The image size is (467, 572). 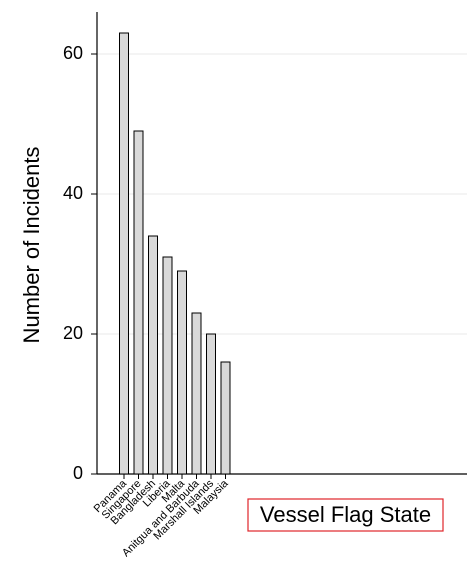 I want to click on y-tick-label: 60, so click(x=73, y=53).